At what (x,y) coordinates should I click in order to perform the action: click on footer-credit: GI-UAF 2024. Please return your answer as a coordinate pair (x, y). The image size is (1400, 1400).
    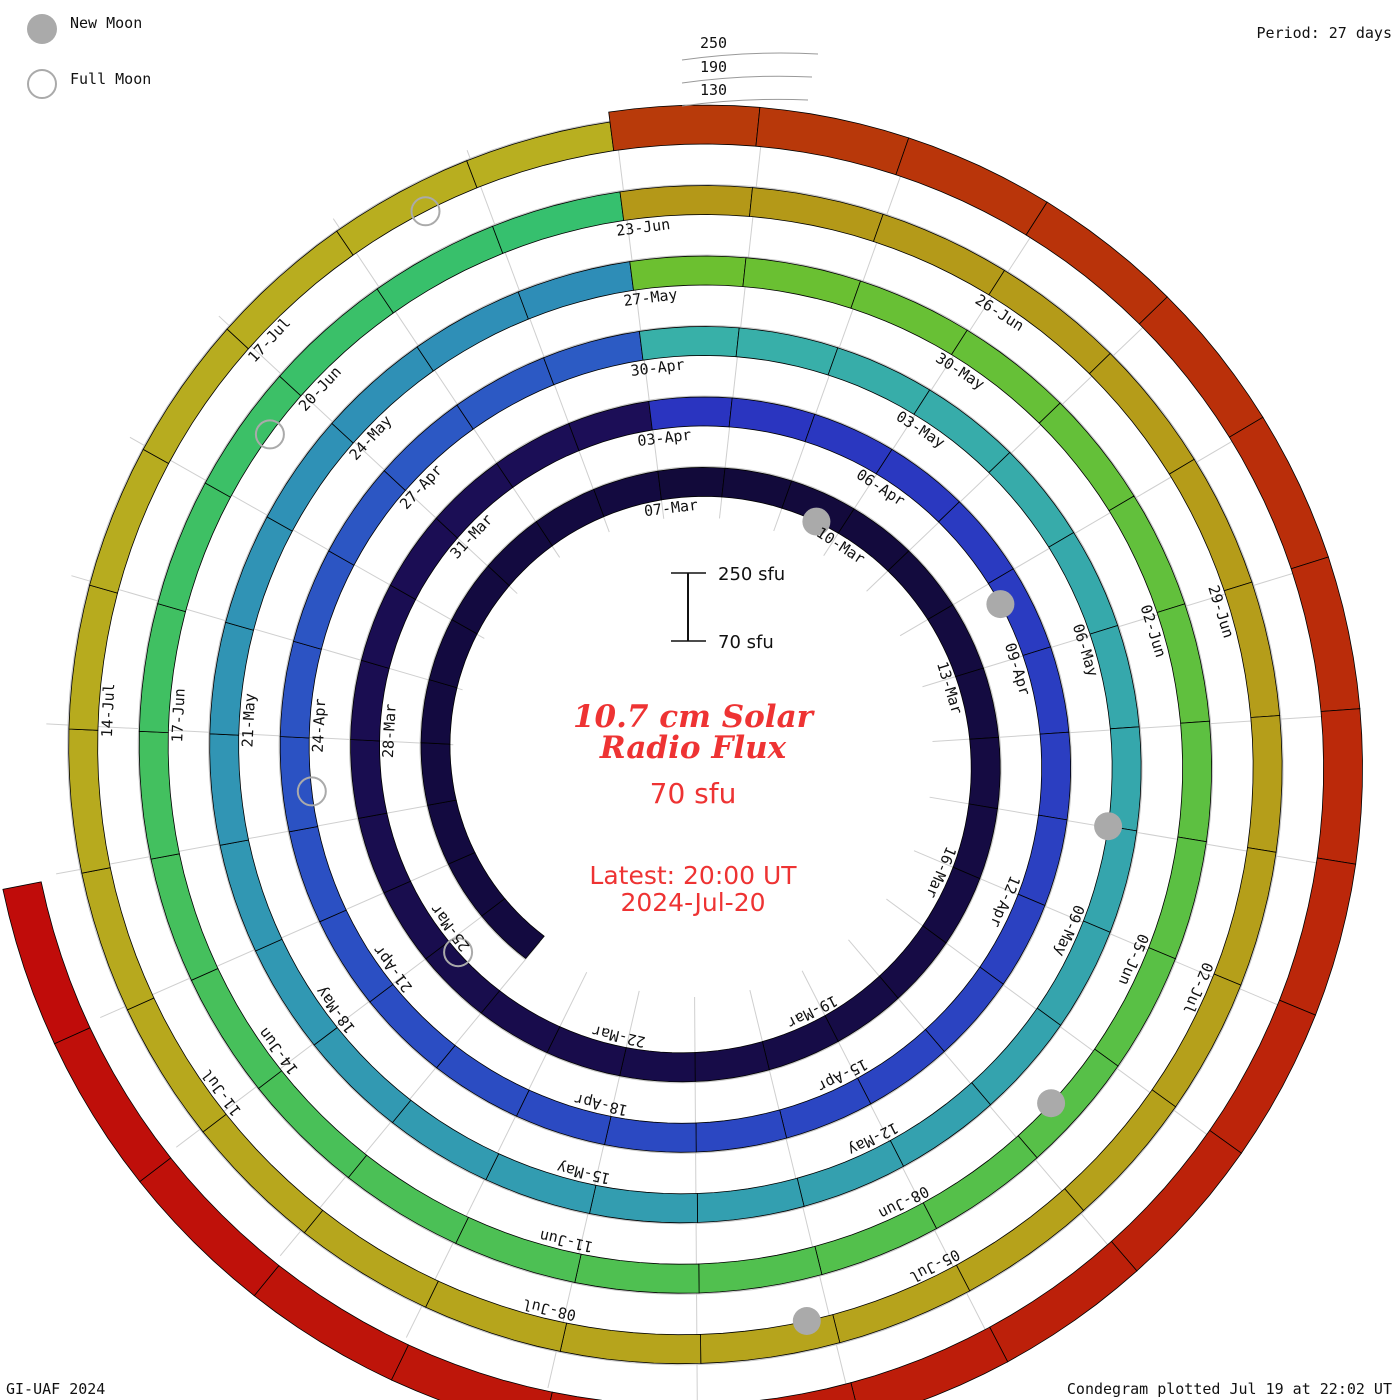
    Looking at the image, I should click on (55, 1389).